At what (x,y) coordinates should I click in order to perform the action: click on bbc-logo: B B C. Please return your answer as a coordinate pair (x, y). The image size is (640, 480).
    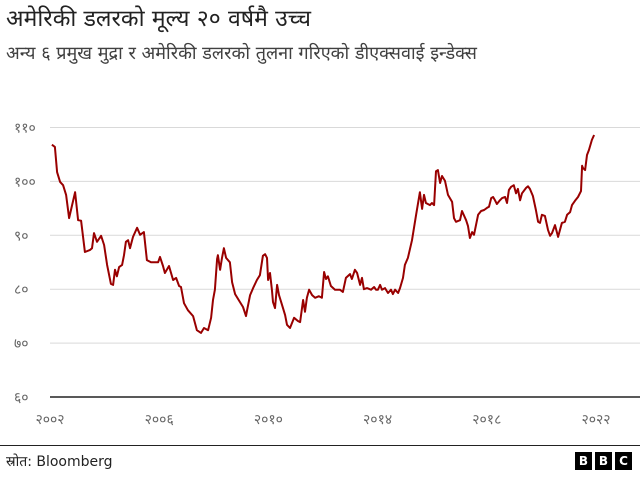
    Looking at the image, I should click on (603, 461).